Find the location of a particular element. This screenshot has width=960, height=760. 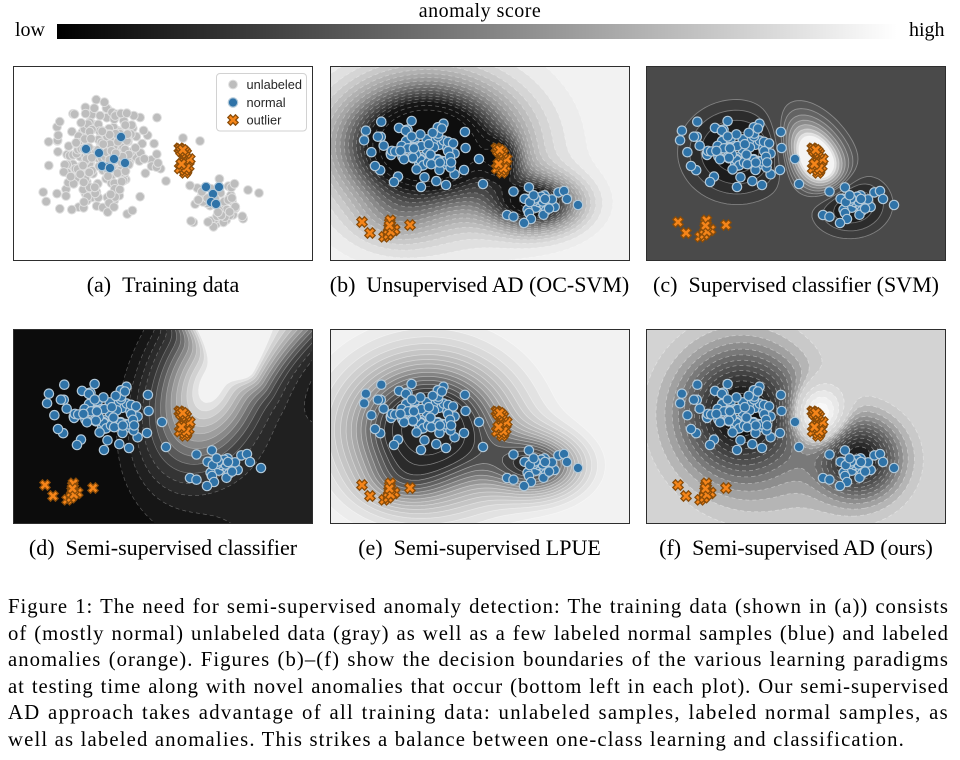

svg-text: normal is located at coordinates (266, 102).